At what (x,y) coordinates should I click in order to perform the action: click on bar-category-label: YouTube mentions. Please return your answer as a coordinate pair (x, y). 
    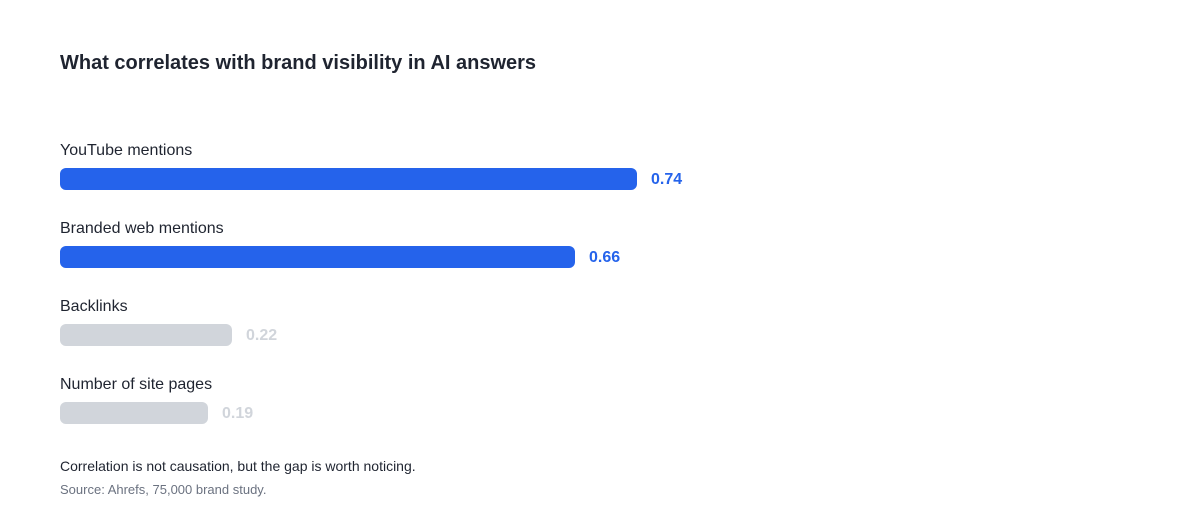
    Looking at the image, I should click on (126, 150).